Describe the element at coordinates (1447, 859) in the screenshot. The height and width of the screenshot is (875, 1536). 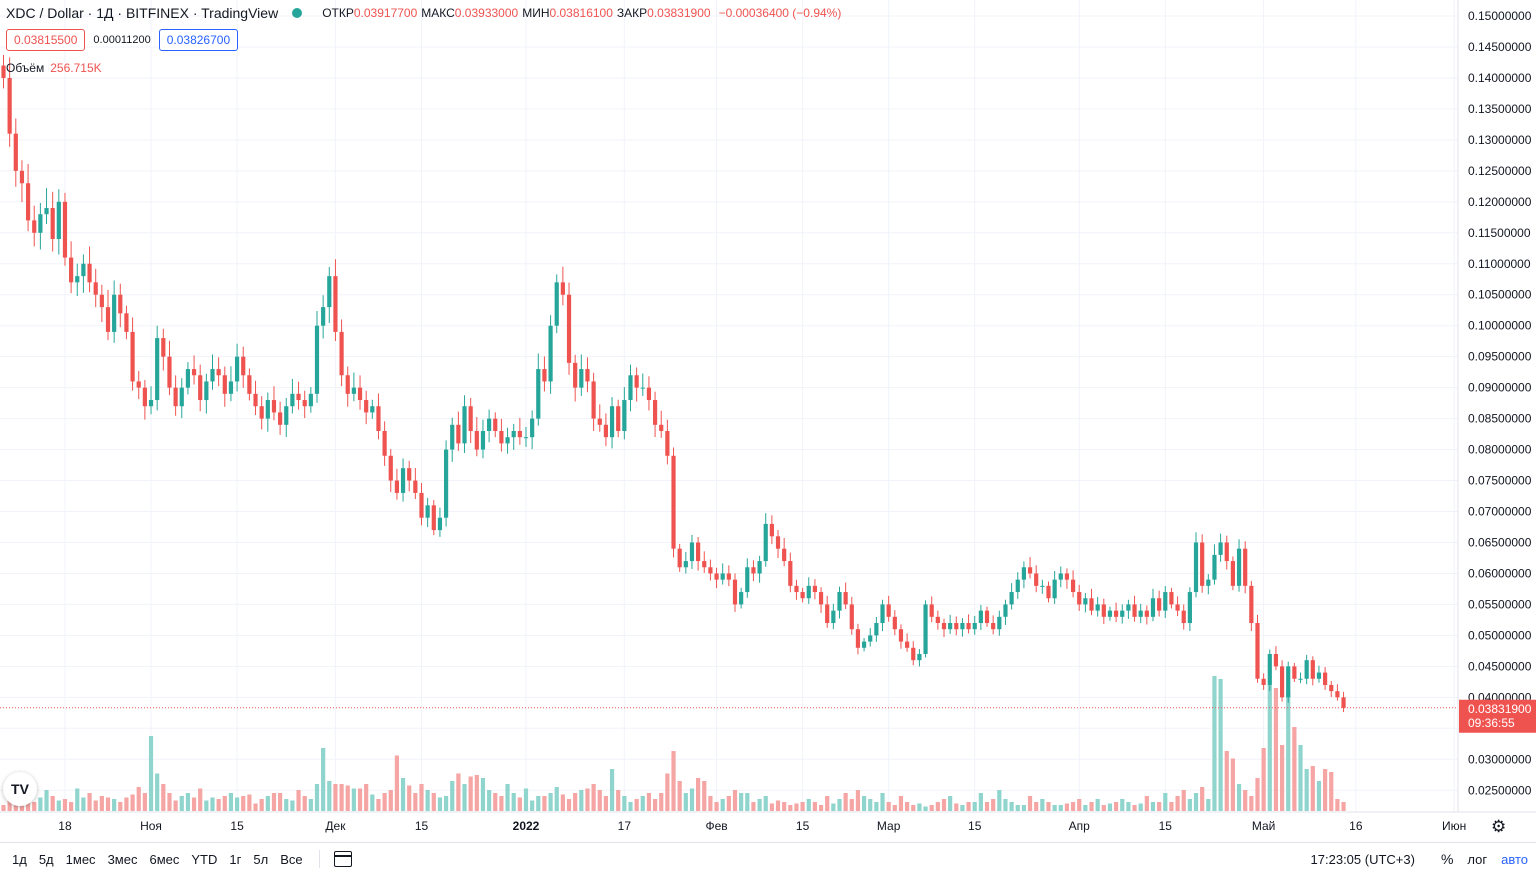
I see `percent-scale-toggle: %` at that location.